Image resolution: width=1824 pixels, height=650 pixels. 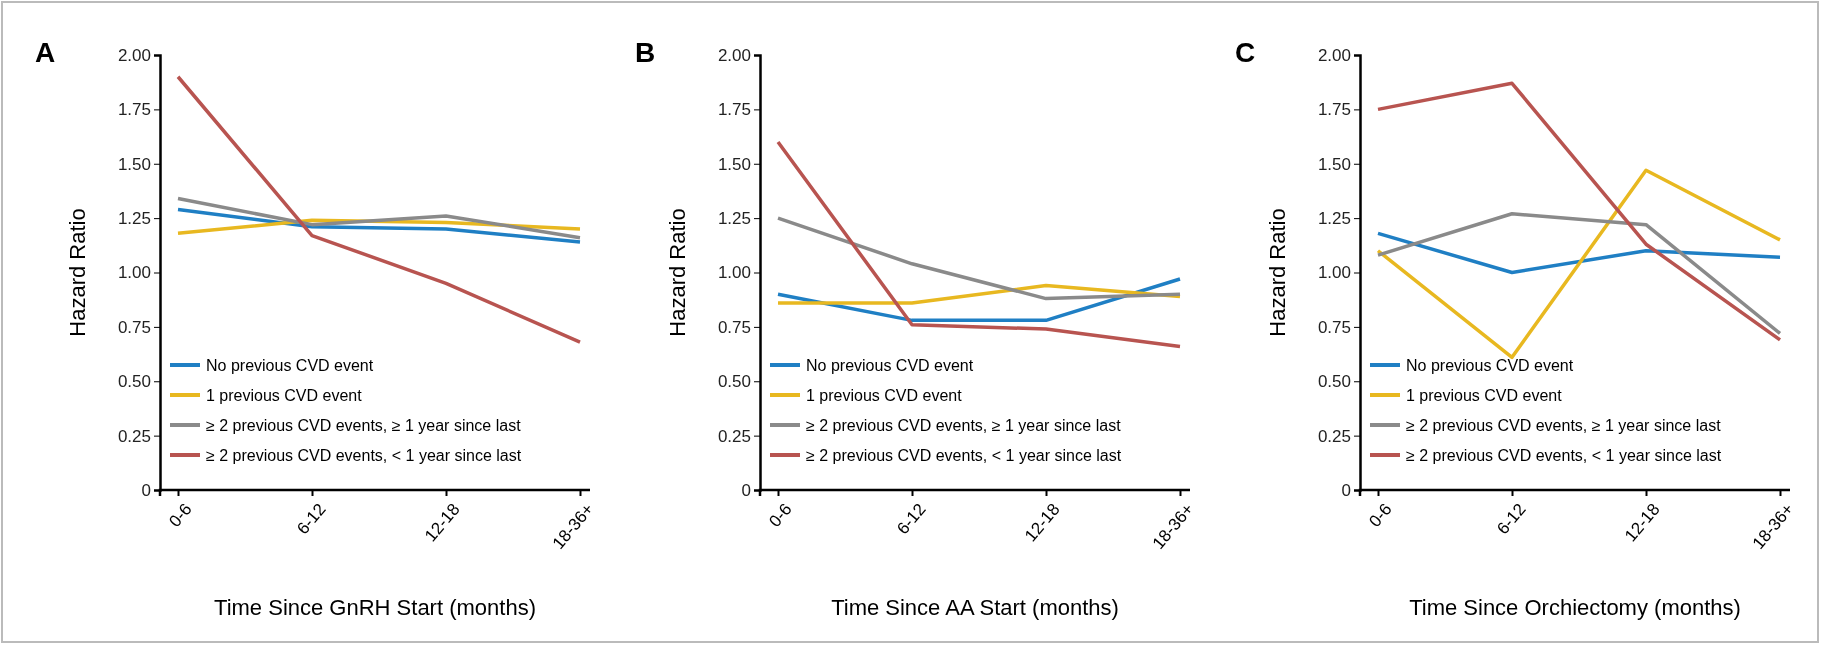 I want to click on chart-title: B, so click(x=645, y=52).